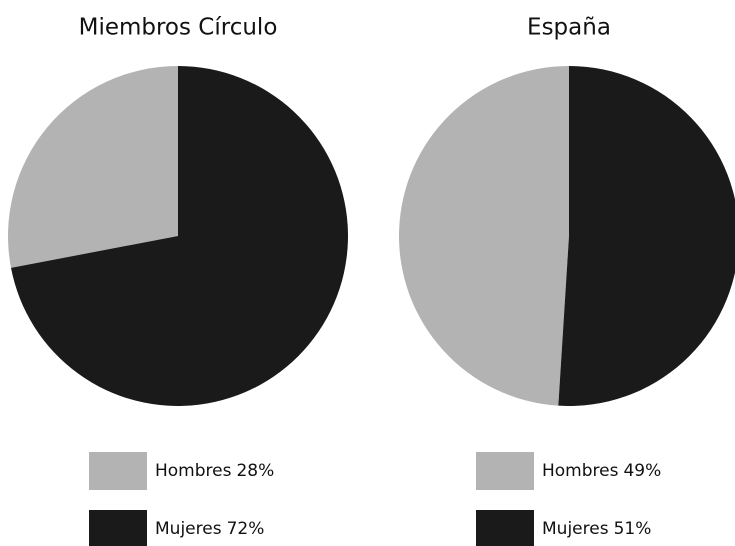  Describe the element at coordinates (642, 471) in the screenshot. I see `legend-value: 49%` at that location.